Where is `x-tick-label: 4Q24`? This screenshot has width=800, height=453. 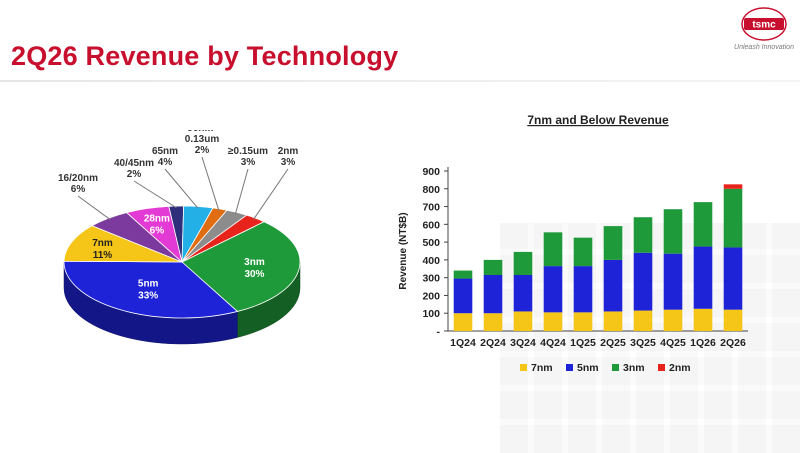 x-tick-label: 4Q24 is located at coordinates (553, 343).